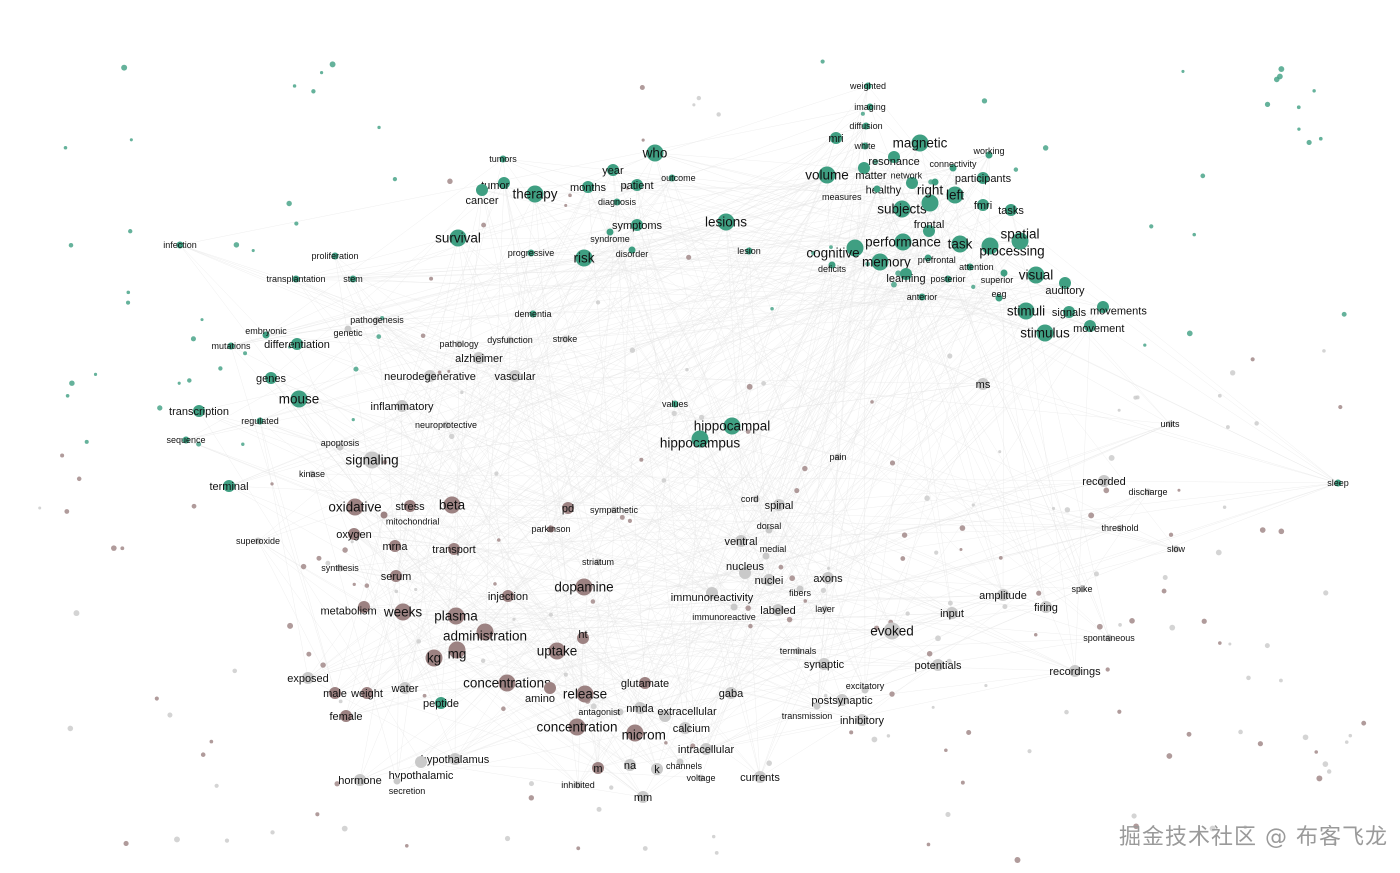 This screenshot has height=873, width=1400. Describe the element at coordinates (407, 787) in the screenshot. I see `node-secretion: secretion` at that location.